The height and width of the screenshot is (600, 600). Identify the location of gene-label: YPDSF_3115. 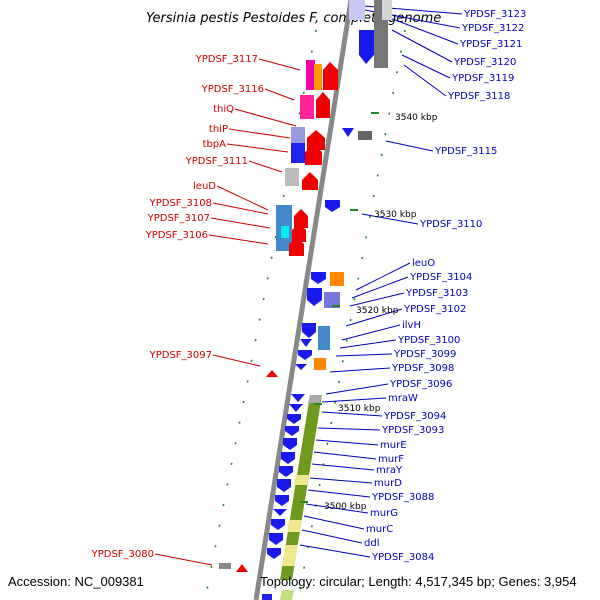
(465, 151).